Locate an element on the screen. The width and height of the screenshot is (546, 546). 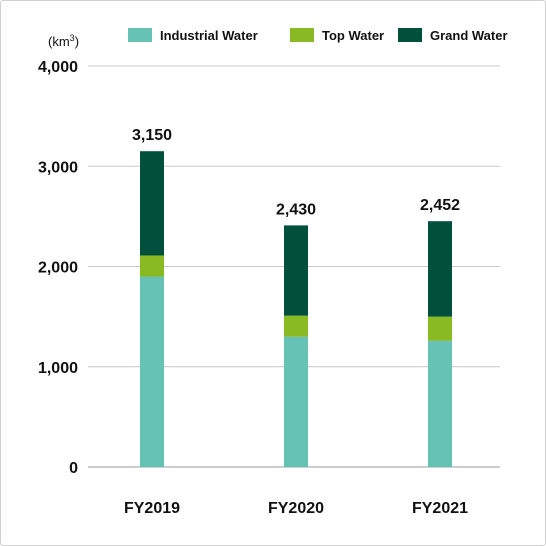
bar-industrial-water-fy2019 is located at coordinates (152, 371).